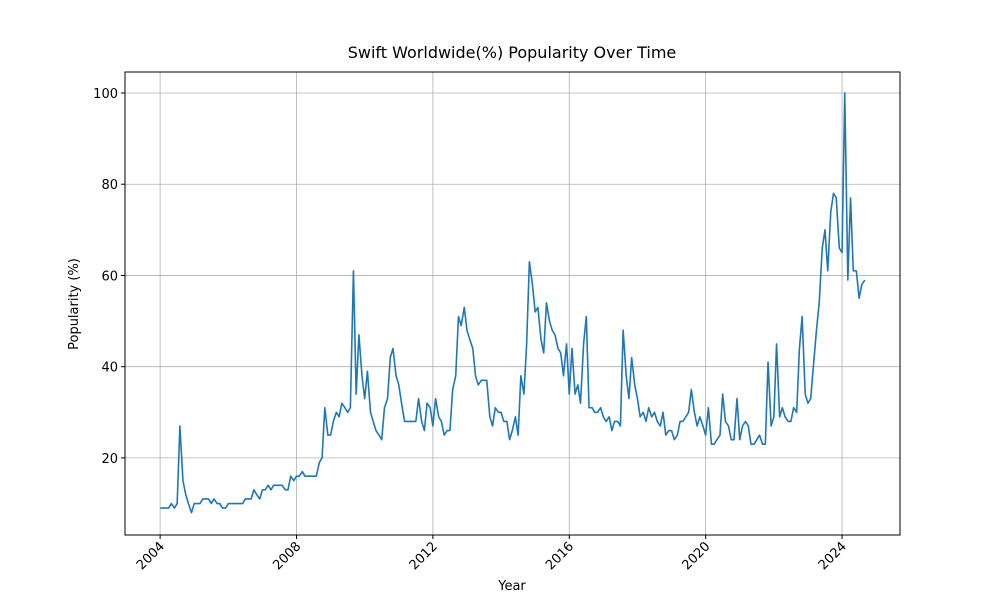 The height and width of the screenshot is (600, 1000). I want to click on chart-title: Swift Worldwide(%) Popularity Over Time, so click(512, 52).